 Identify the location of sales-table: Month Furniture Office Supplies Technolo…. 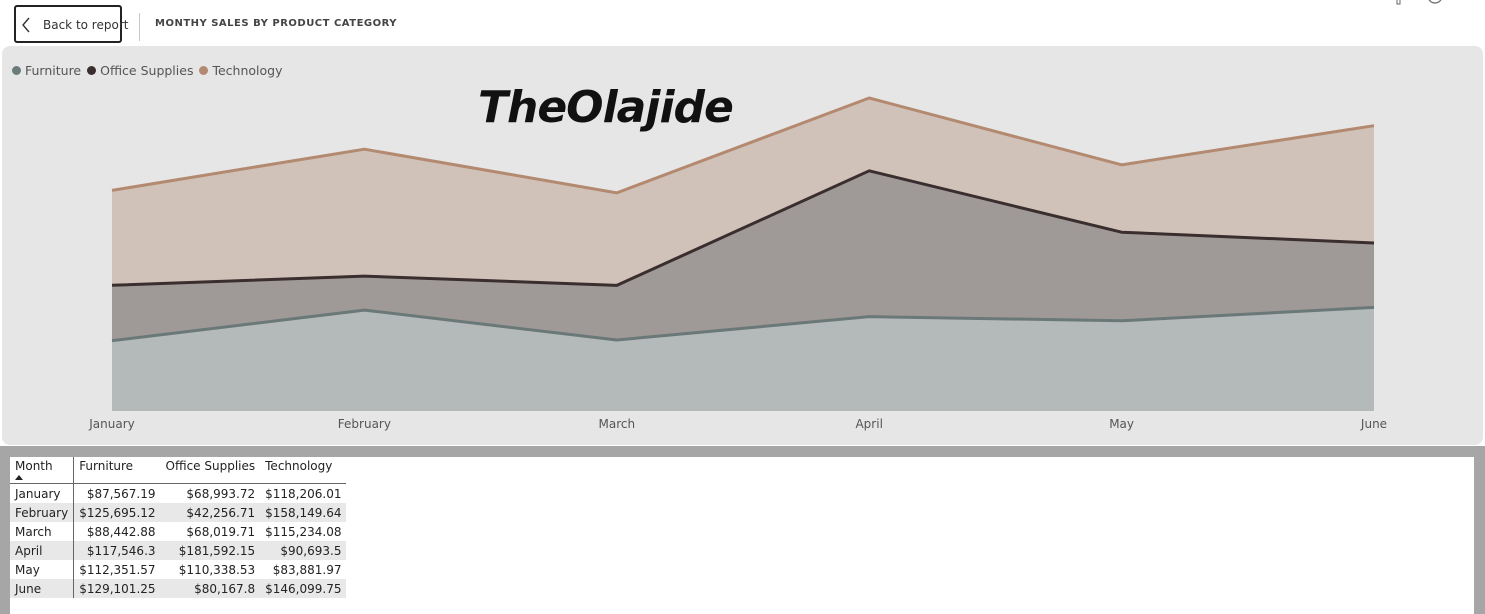
(178, 527).